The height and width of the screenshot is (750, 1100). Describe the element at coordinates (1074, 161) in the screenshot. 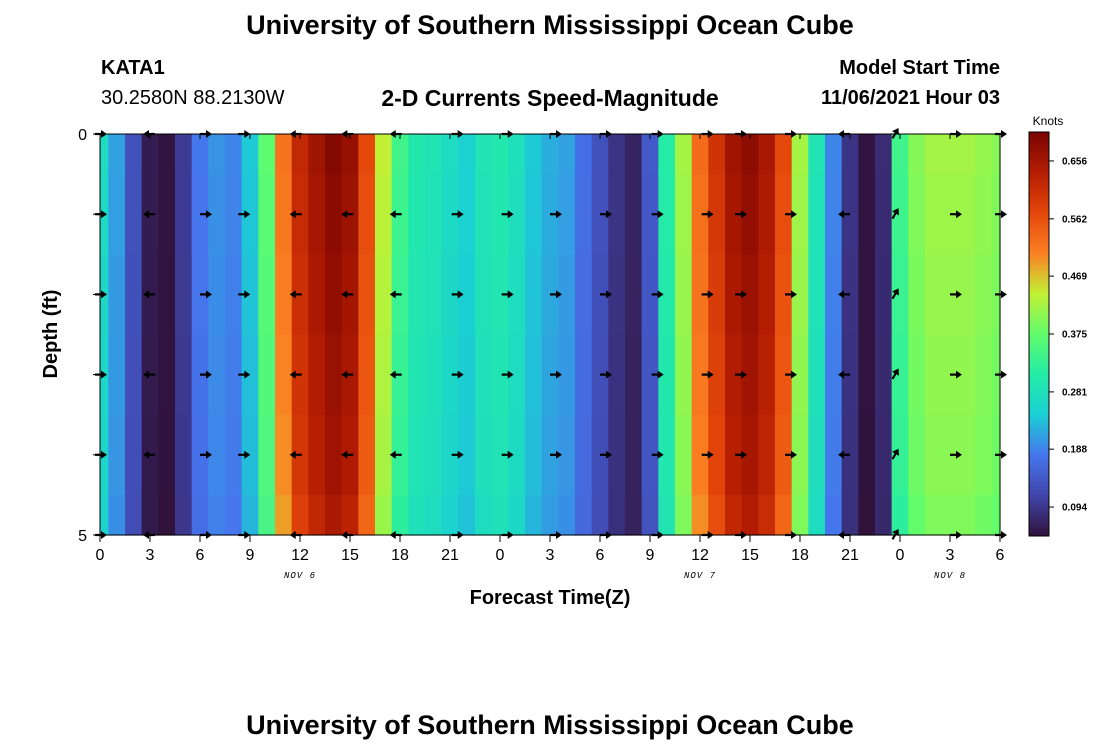

I see `colorbar-tick-label: 0.656` at that location.